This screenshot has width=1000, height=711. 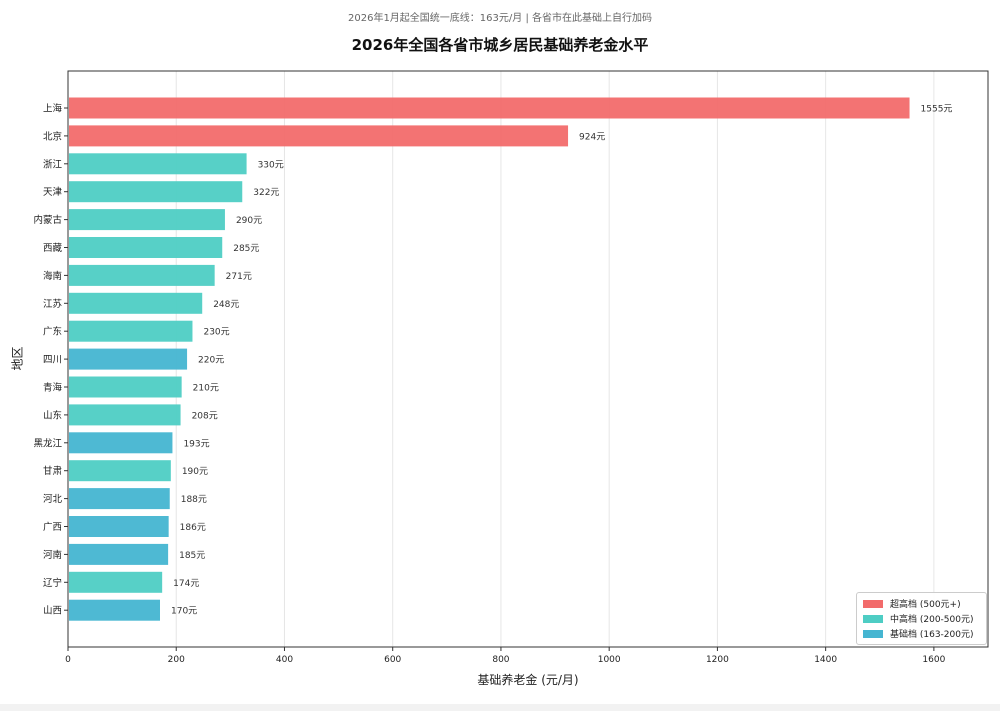 I want to click on x-tick-label: 0, so click(x=68, y=660).